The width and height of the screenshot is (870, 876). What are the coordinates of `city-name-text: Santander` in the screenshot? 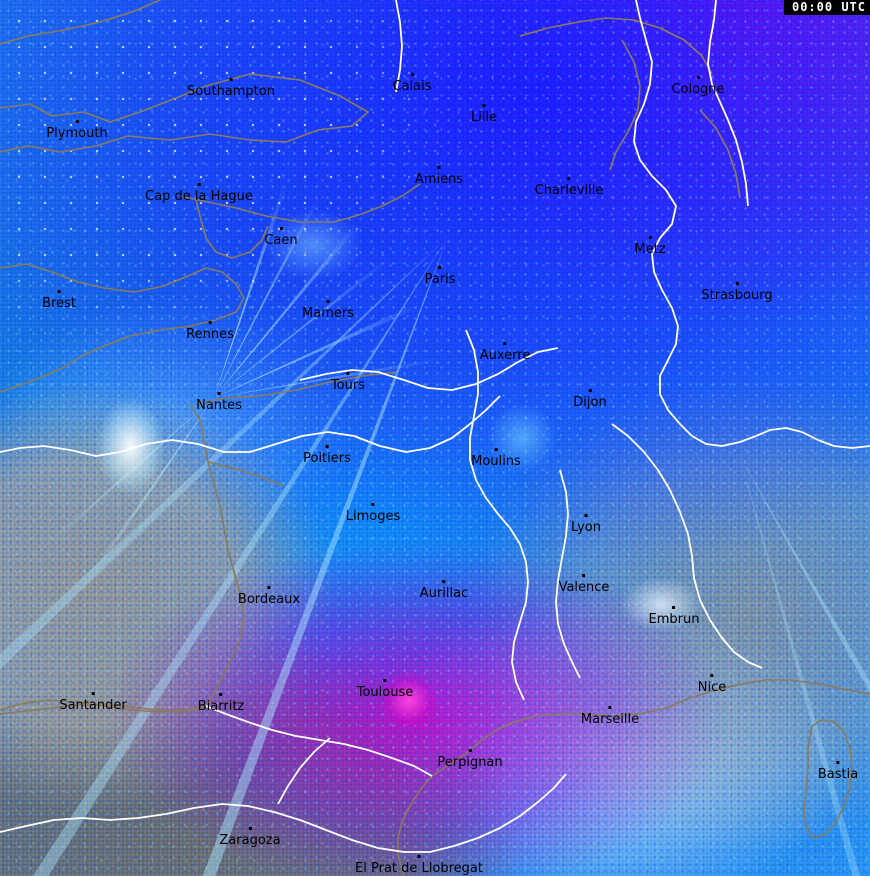 It's located at (93, 705).